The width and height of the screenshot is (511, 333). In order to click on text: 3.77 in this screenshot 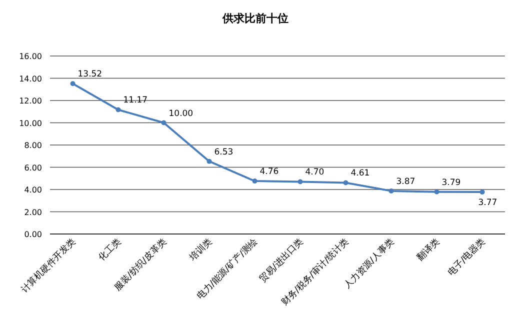, I will do `click(488, 203)`.